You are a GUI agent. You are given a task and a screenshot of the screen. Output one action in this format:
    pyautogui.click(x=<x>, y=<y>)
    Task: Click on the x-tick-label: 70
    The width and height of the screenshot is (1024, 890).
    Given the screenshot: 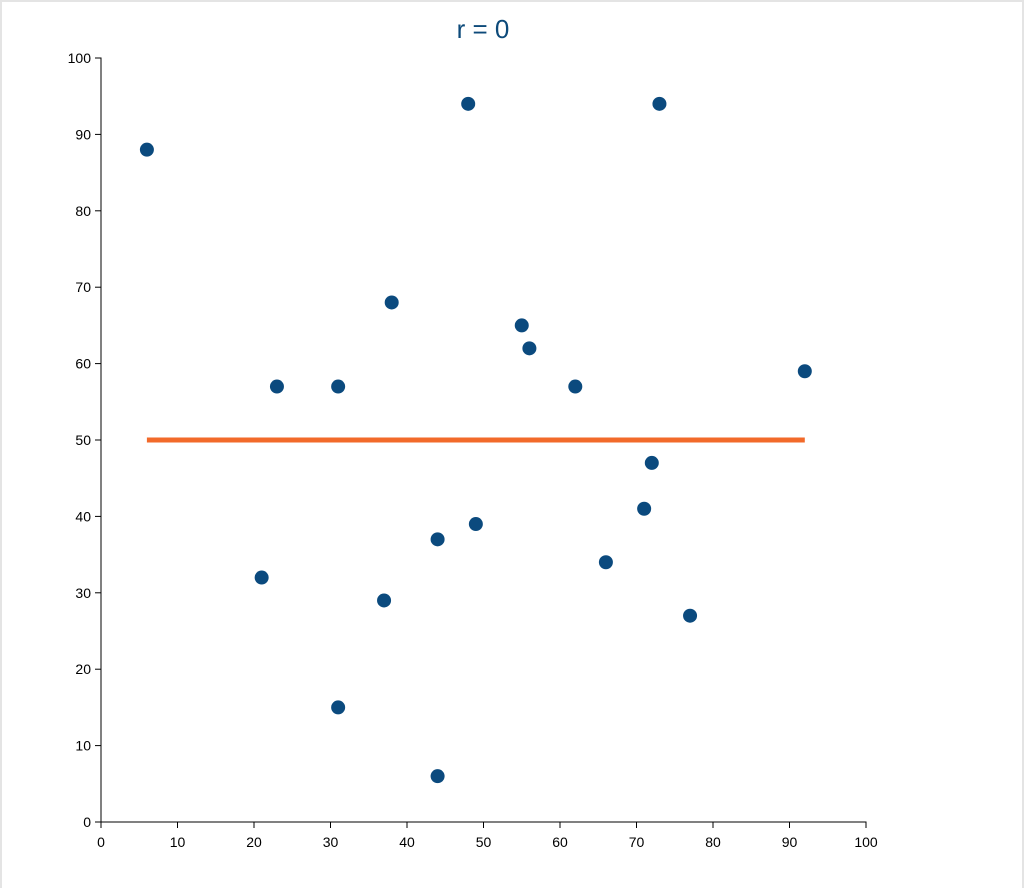 What is the action you would take?
    pyautogui.click(x=637, y=842)
    